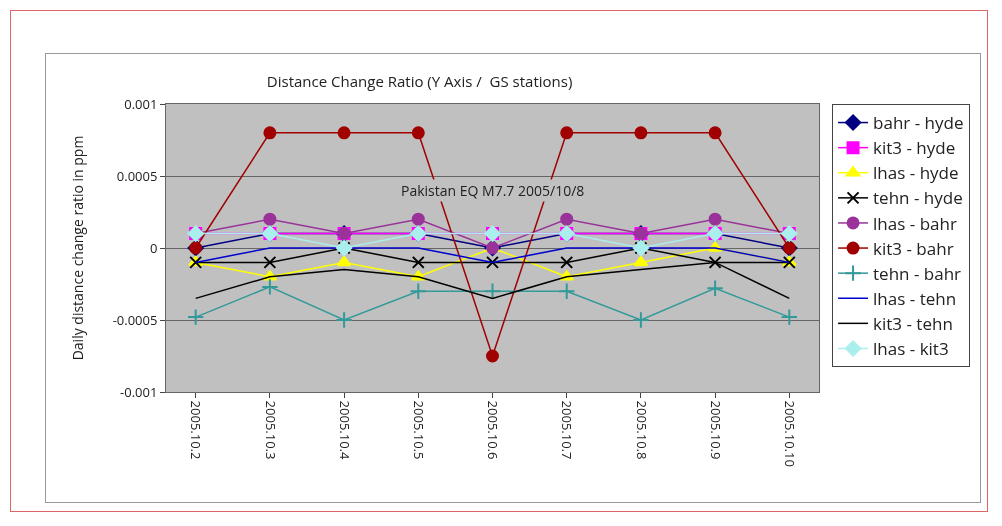 The width and height of the screenshot is (1002, 526). What do you see at coordinates (196, 430) in the screenshot?
I see `x-tick-label: 2005.10.2` at bounding box center [196, 430].